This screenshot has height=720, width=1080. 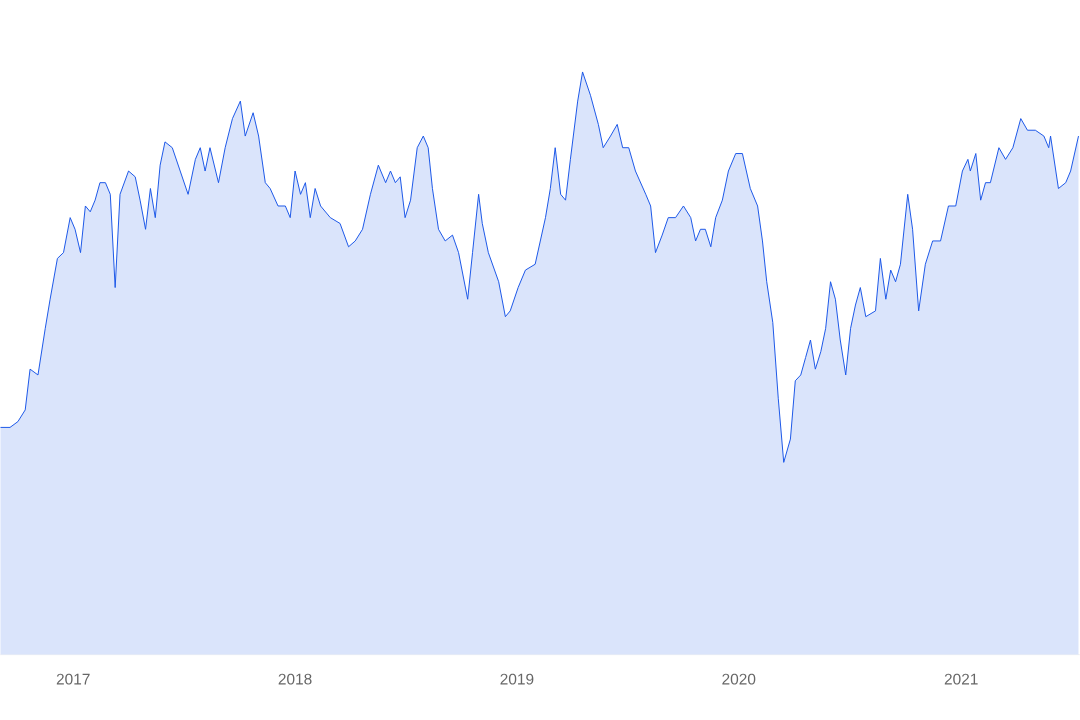 What do you see at coordinates (73, 679) in the screenshot?
I see `x-tick-label: 2017` at bounding box center [73, 679].